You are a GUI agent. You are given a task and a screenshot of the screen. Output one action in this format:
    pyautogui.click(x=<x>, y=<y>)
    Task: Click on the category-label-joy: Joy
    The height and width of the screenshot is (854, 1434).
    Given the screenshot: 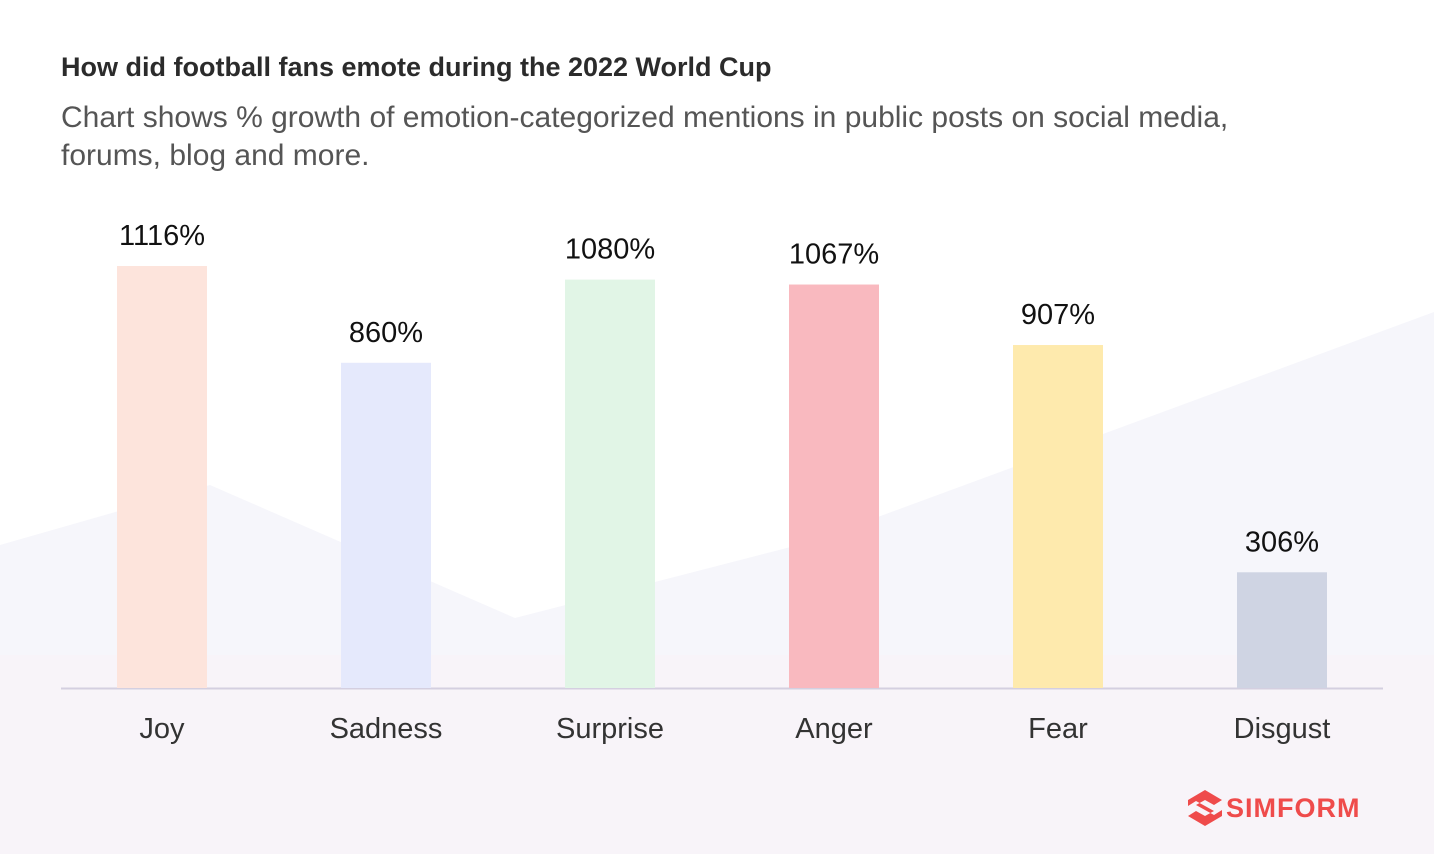 What is the action you would take?
    pyautogui.click(x=162, y=729)
    